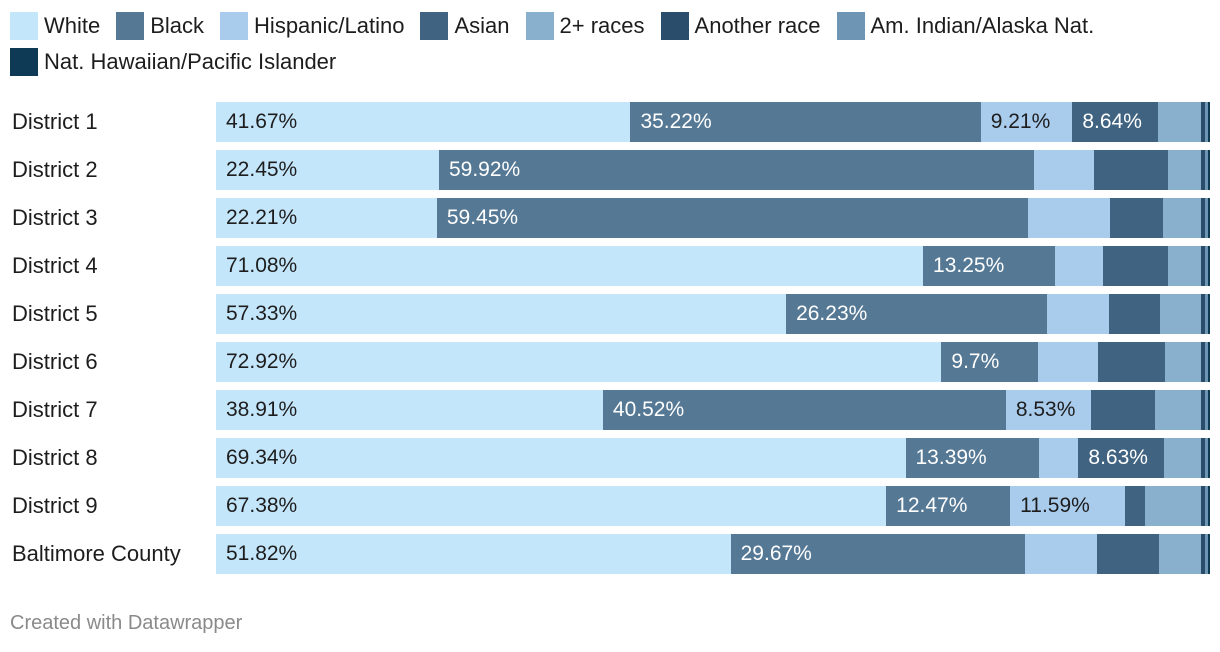 The image size is (1220, 652). Describe the element at coordinates (262, 457) in the screenshot. I see `data-label: 69.34%` at that location.